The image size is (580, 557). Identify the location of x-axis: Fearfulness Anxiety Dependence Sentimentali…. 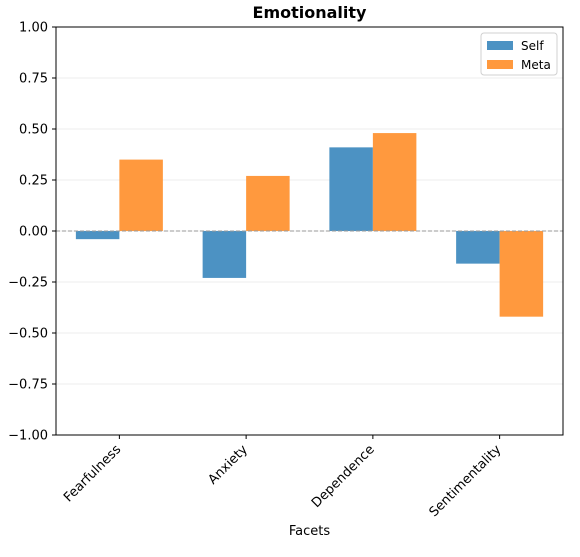
(283, 477).